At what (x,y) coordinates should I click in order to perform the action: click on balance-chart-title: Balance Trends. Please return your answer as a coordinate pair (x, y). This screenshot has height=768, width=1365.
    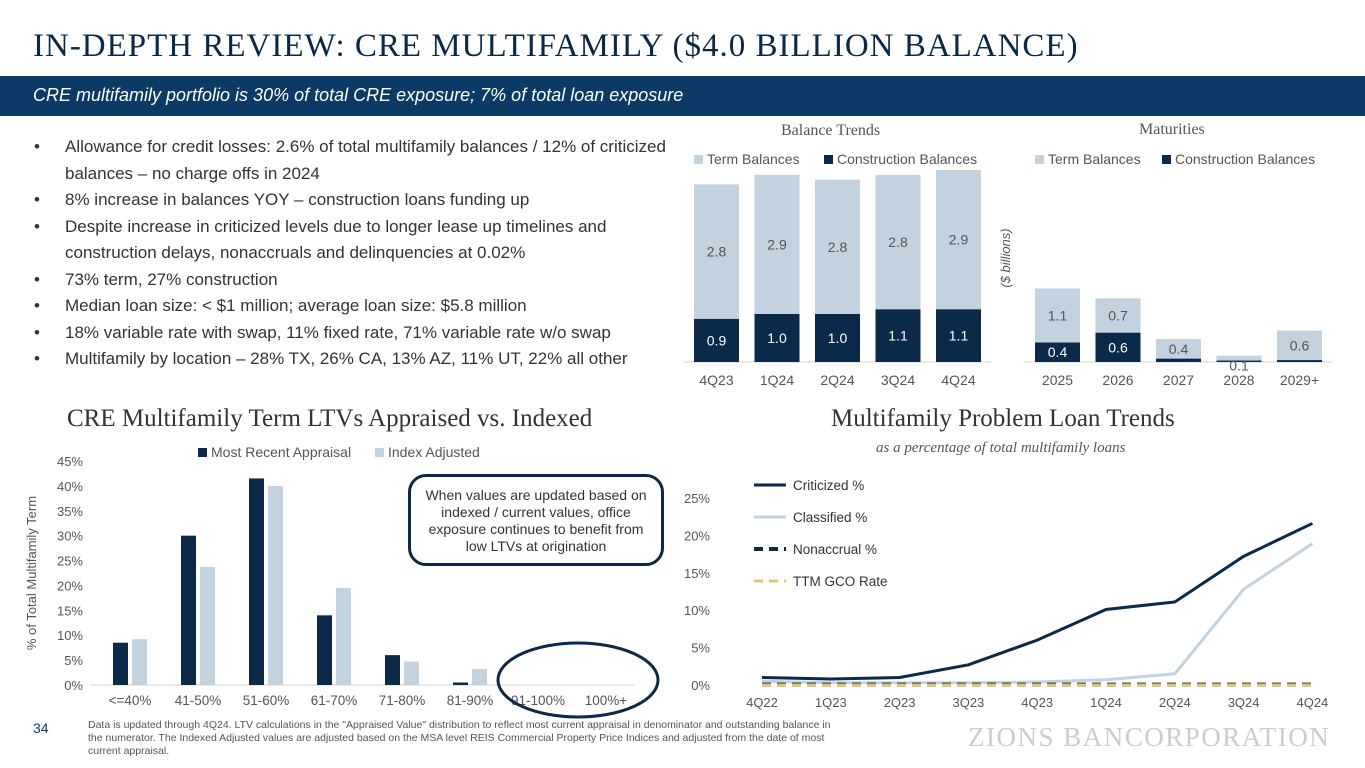
    Looking at the image, I should click on (831, 130).